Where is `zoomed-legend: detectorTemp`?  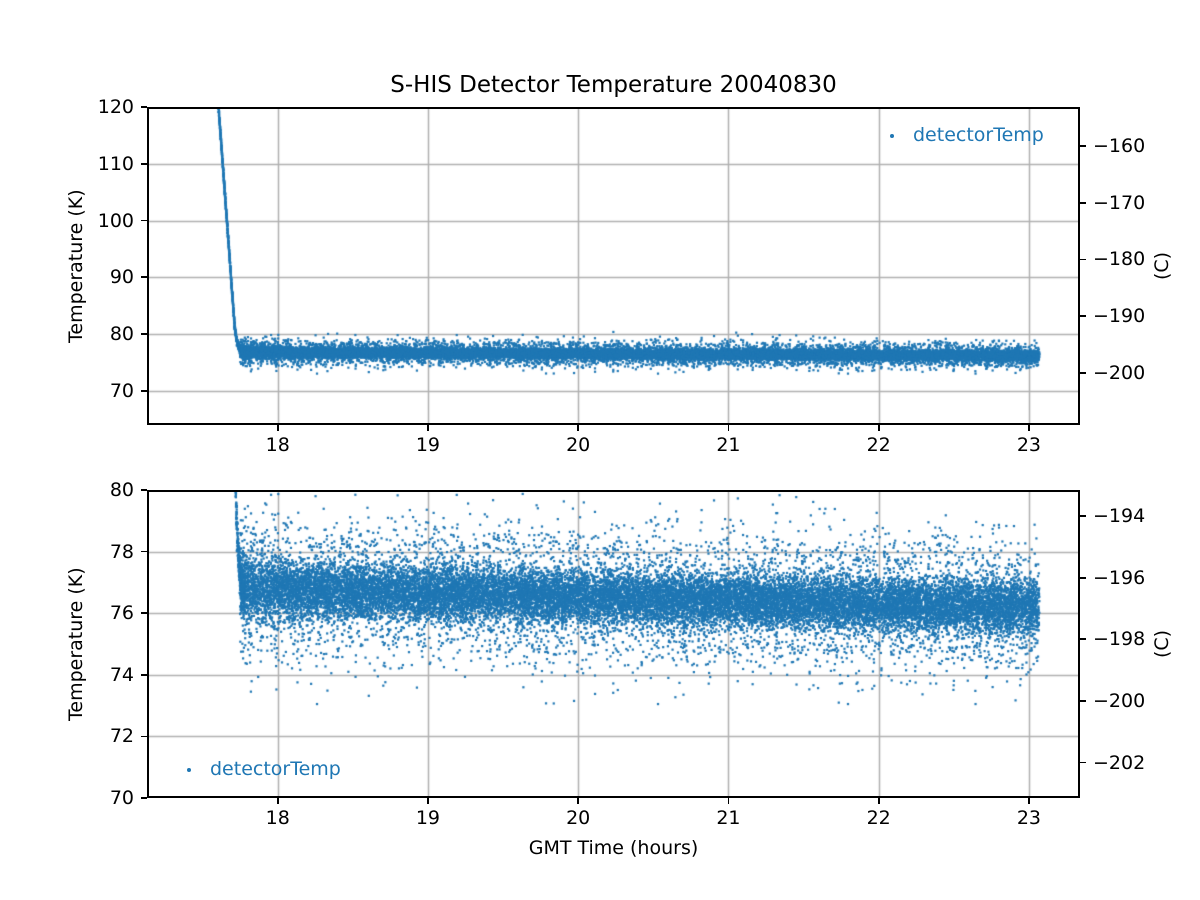 zoomed-legend: detectorTemp is located at coordinates (264, 769).